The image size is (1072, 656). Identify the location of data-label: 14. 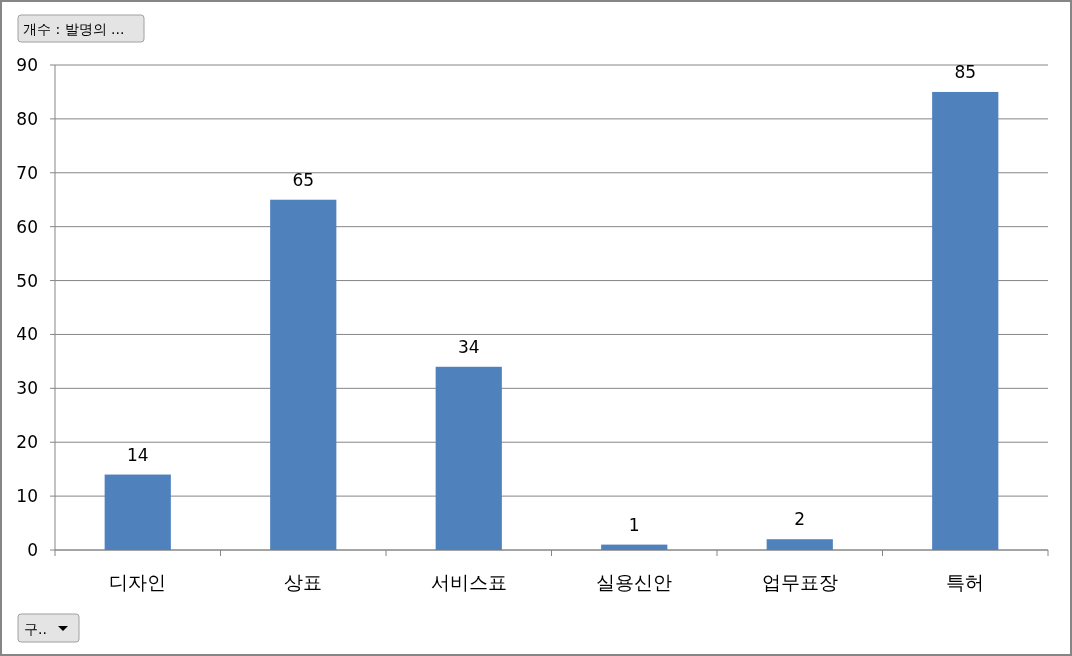
(137, 454).